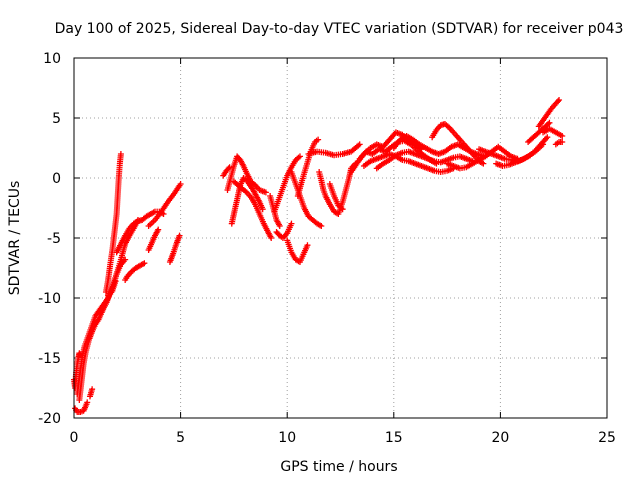 The width and height of the screenshot is (640, 480). I want to click on y-tick-label: -20, so click(49, 419).